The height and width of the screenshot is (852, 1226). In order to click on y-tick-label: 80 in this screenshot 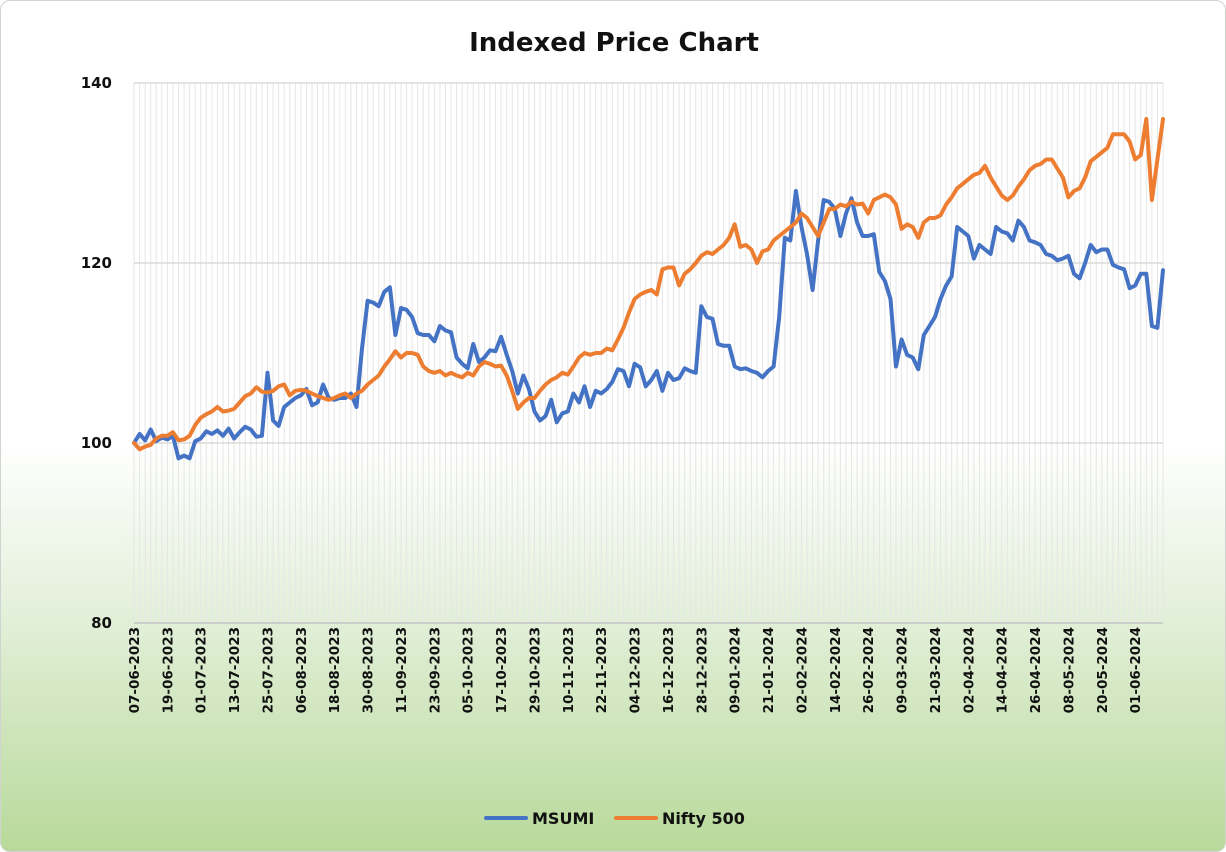, I will do `click(101, 623)`.